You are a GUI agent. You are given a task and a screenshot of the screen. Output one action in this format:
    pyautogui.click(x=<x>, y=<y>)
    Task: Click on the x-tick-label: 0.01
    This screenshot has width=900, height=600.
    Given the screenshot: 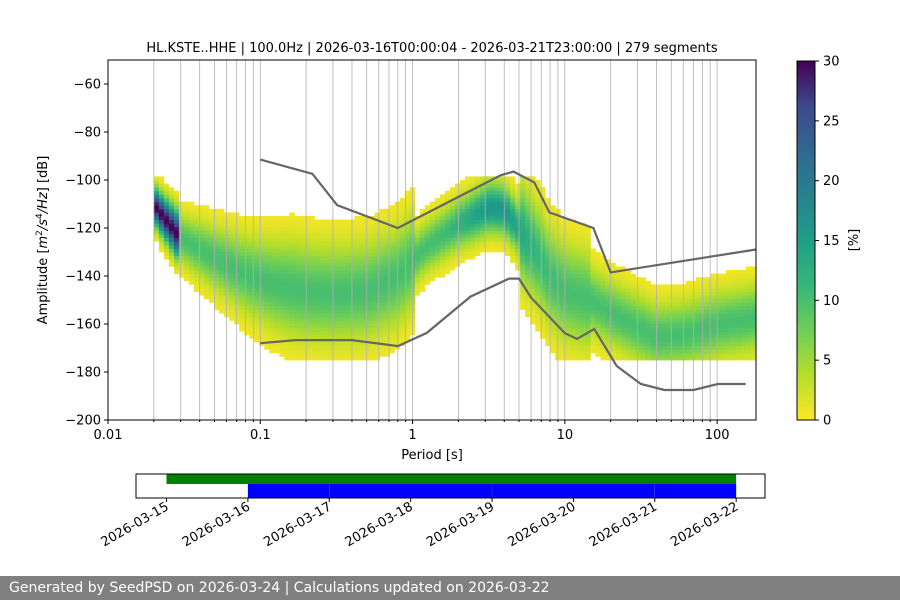 What is the action you would take?
    pyautogui.click(x=108, y=435)
    